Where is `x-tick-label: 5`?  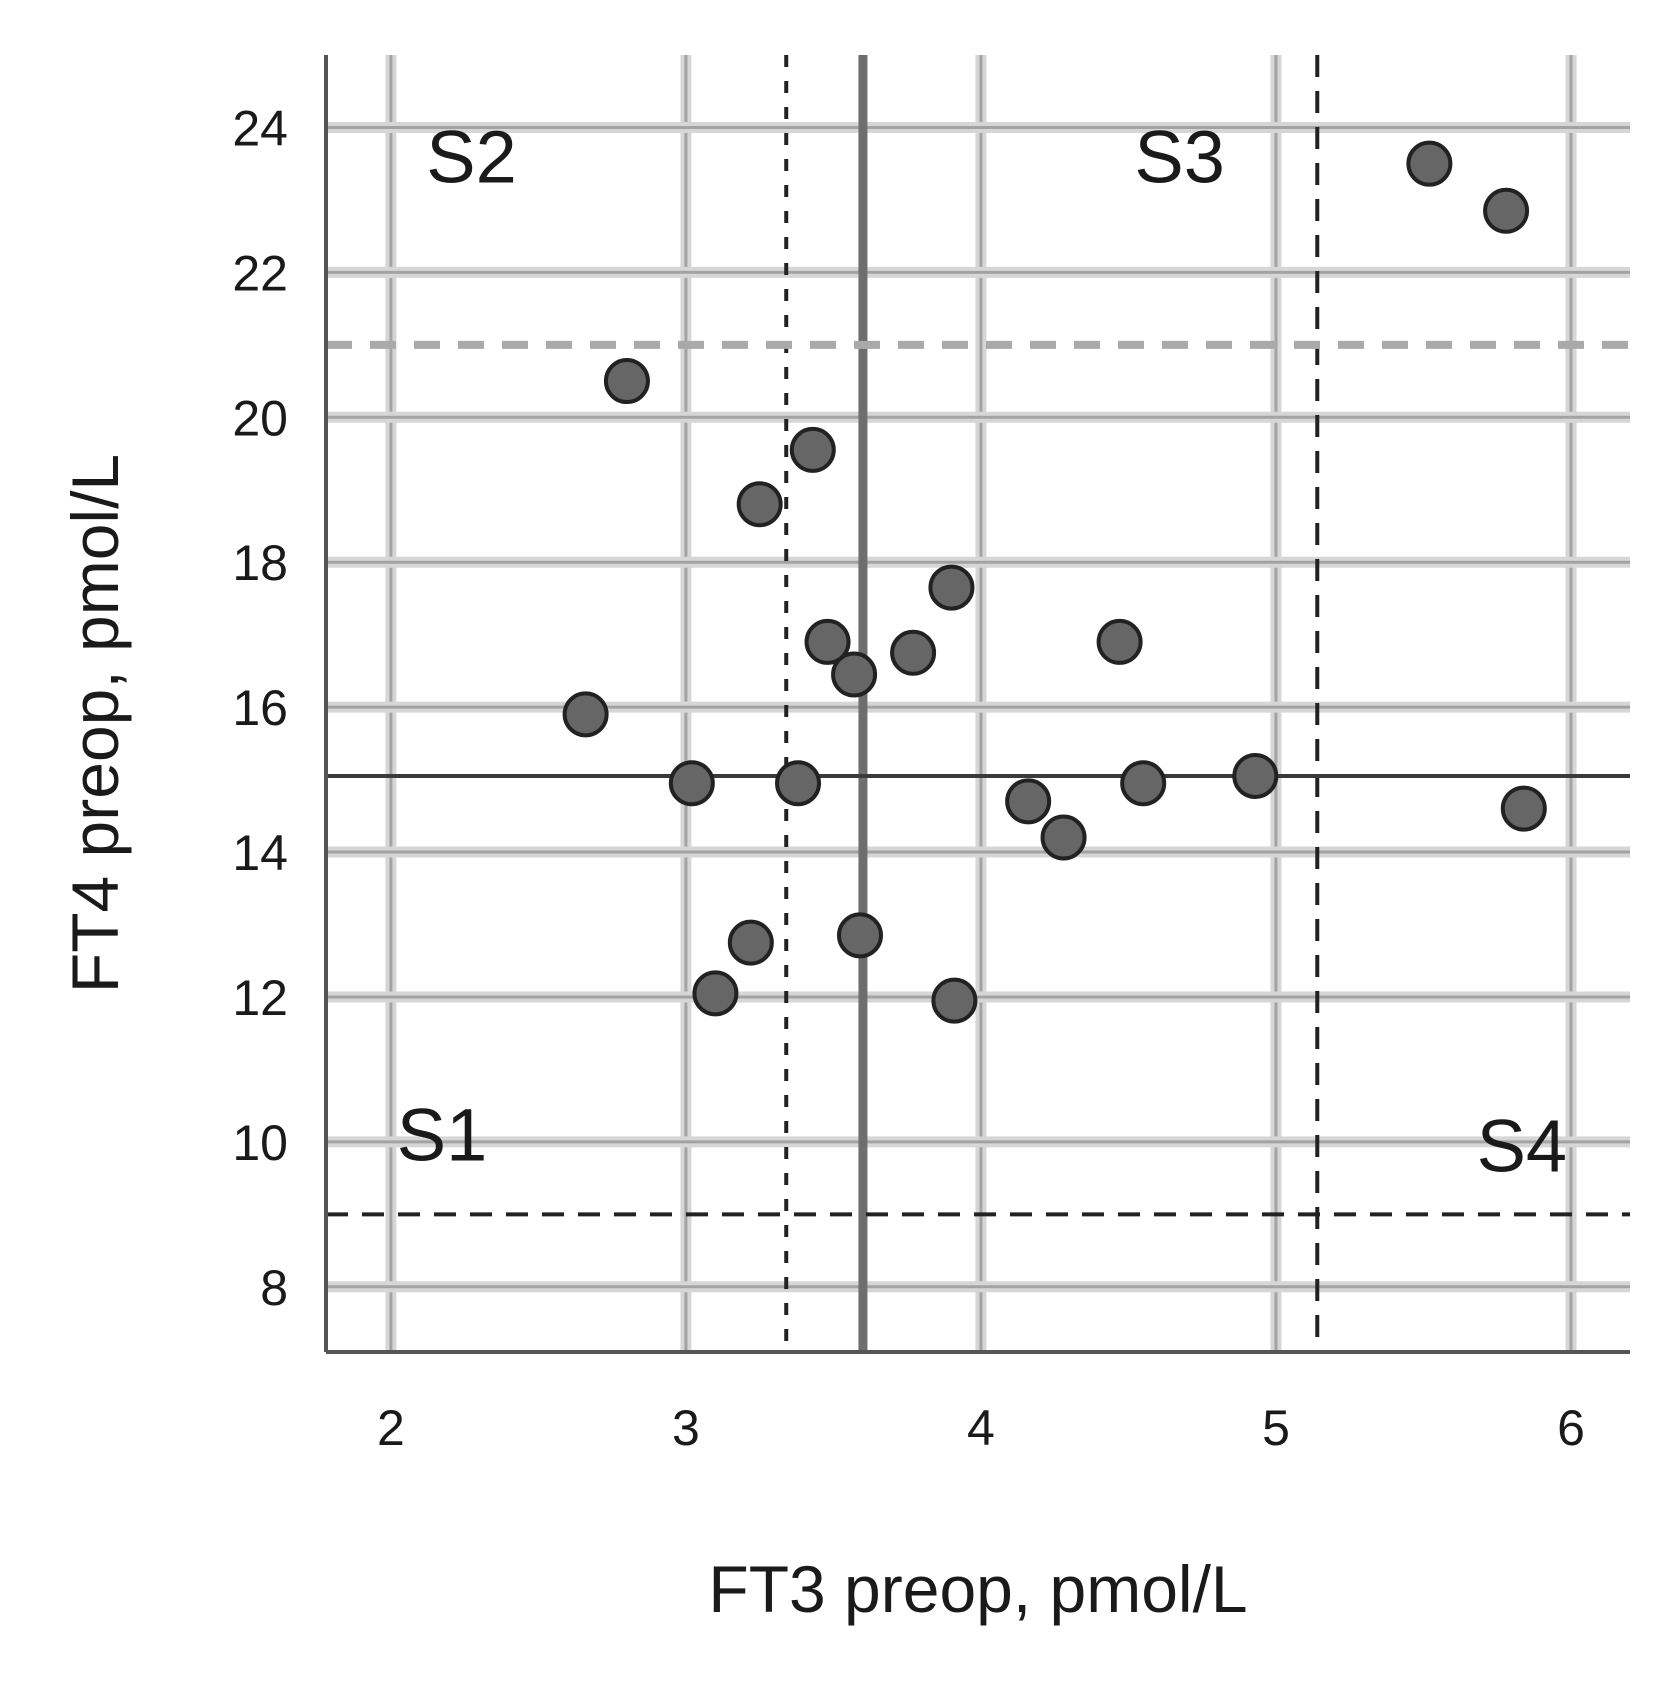
x-tick-label: 5 is located at coordinates (1276, 1428).